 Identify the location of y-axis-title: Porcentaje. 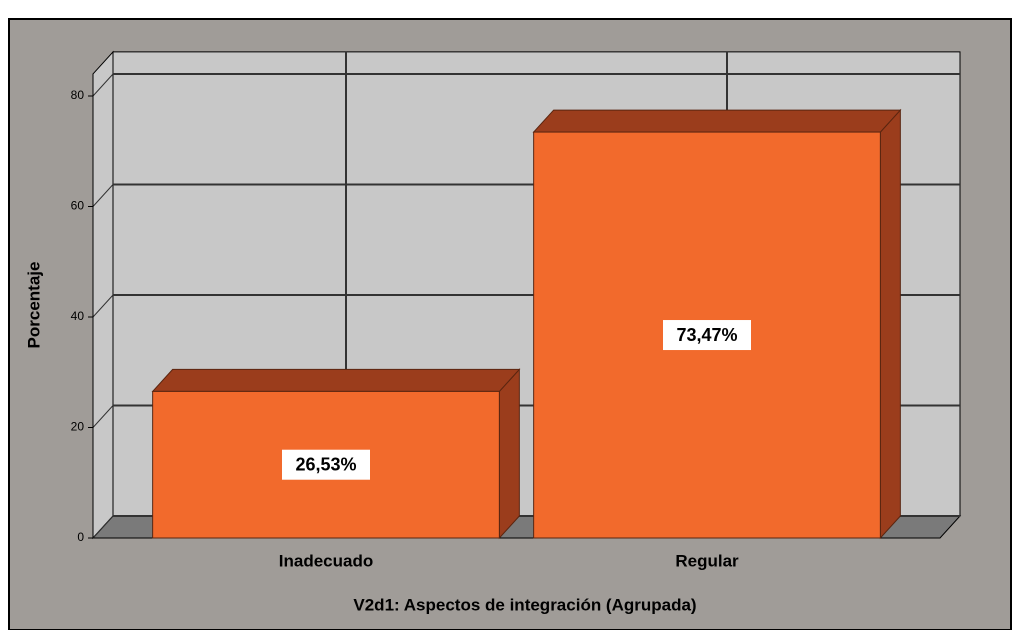
(33, 305).